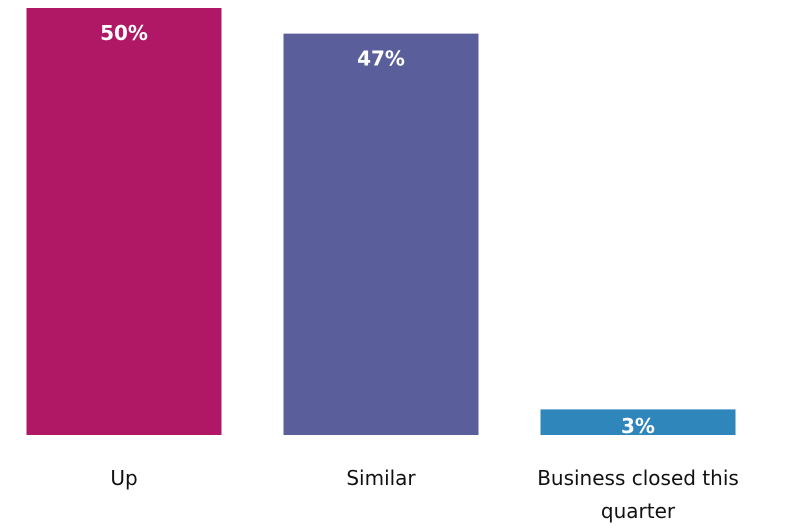 Image resolution: width=797 pixels, height=531 pixels. What do you see at coordinates (638, 511) in the screenshot?
I see `category-label-2-line-1: quarter` at bounding box center [638, 511].